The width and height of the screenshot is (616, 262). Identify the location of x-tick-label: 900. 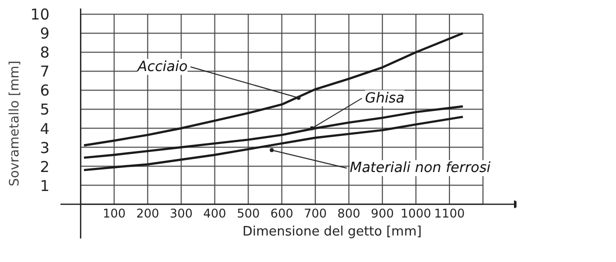
(382, 213).